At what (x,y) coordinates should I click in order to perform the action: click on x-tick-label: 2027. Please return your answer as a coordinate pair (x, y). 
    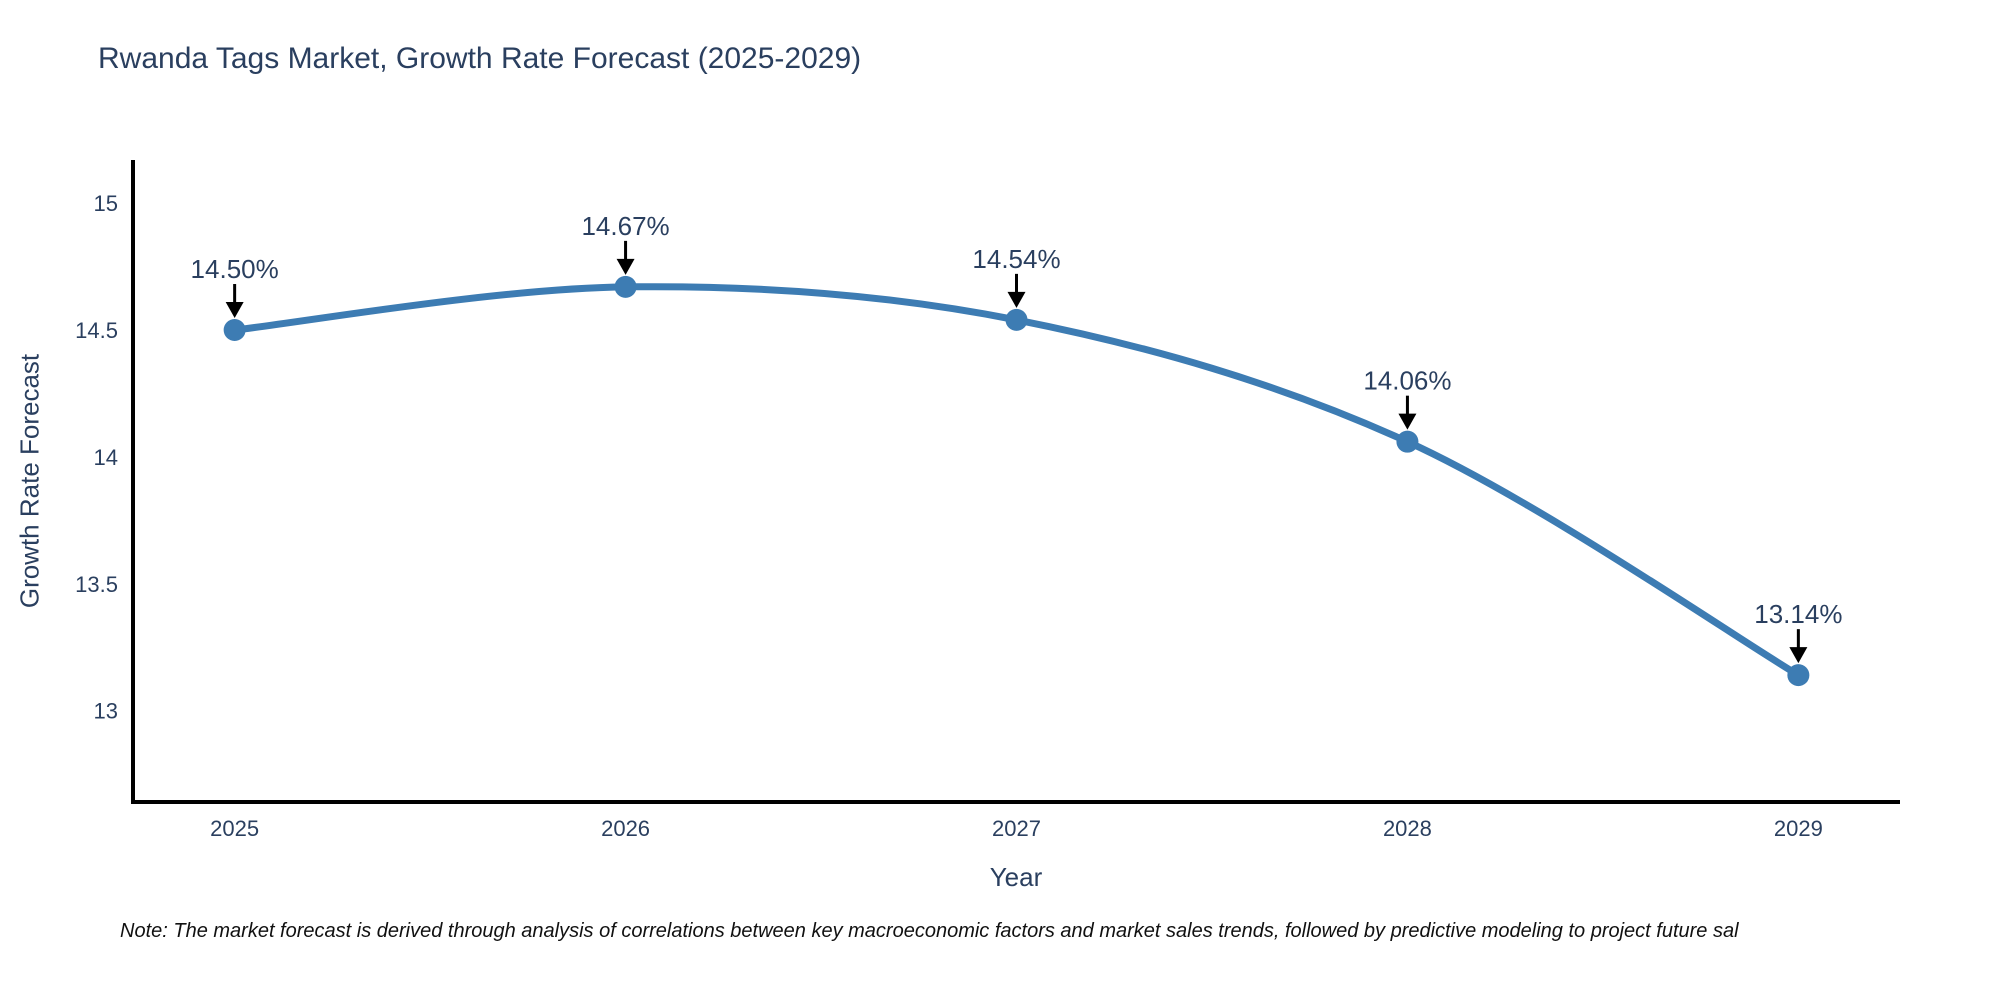
    Looking at the image, I should click on (1016, 828).